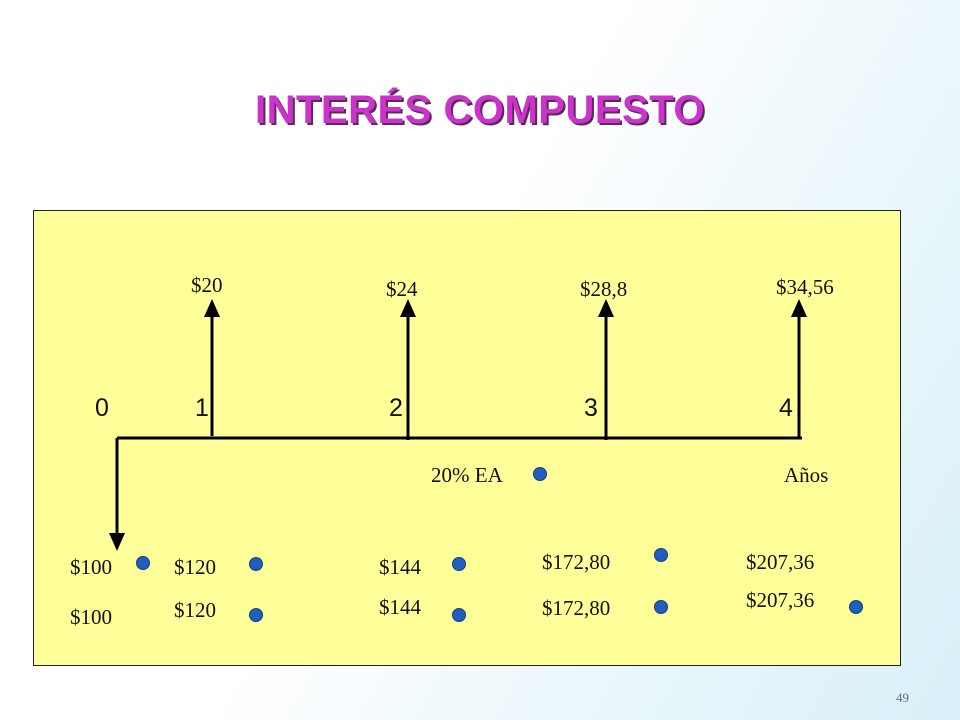 This screenshot has width=960, height=720. Describe the element at coordinates (400, 567) in the screenshot. I see `balance-row1-2: $144` at that location.